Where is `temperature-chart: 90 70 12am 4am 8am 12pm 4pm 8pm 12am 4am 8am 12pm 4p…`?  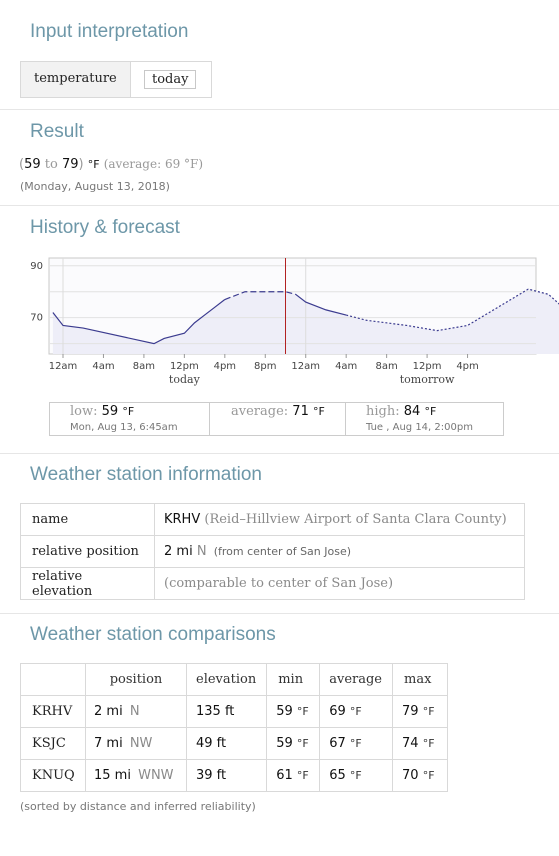
temperature-chart: 90 70 12am 4am 8am 12pm 4pm 8pm 12am 4am 8am 12pm 4p… is located at coordinates (294, 321).